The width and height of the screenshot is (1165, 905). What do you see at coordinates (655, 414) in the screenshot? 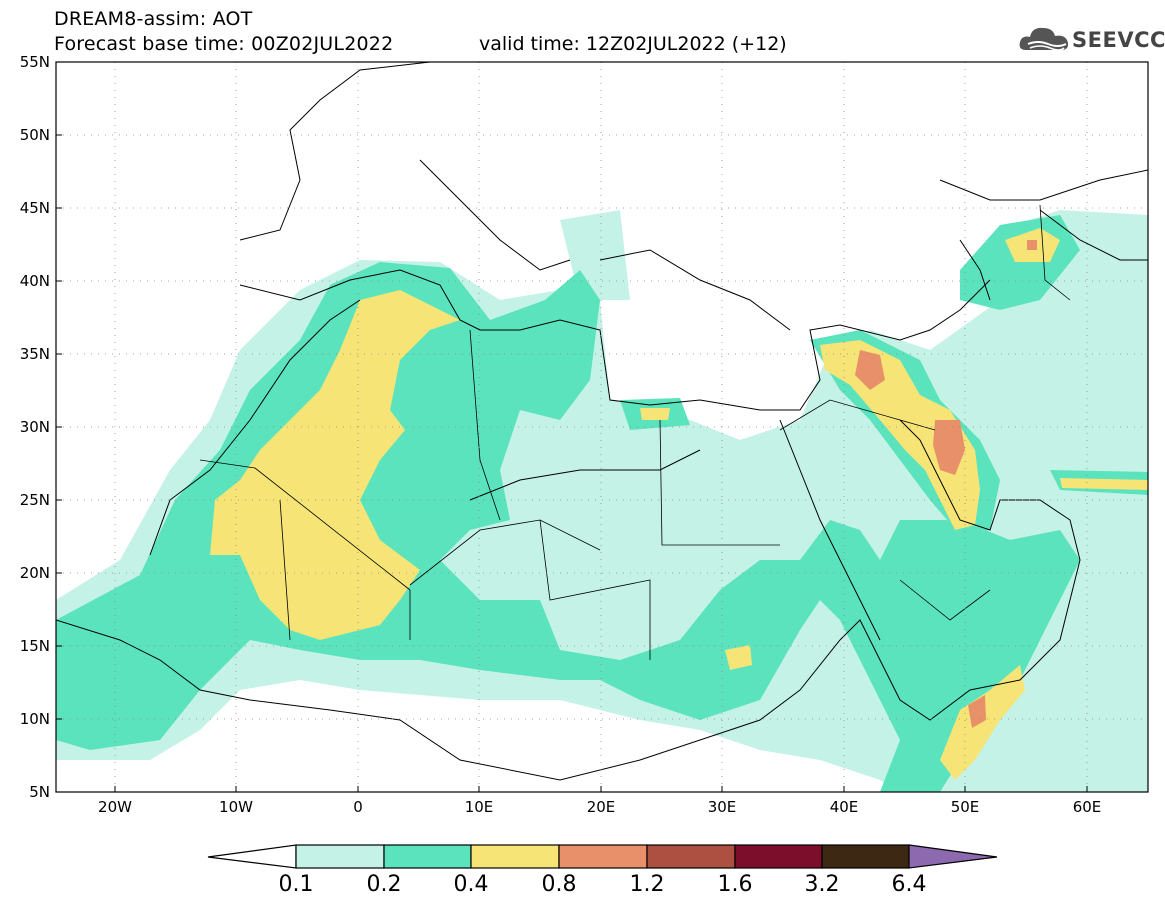
I see `aot-band-0-4f` at bounding box center [655, 414].